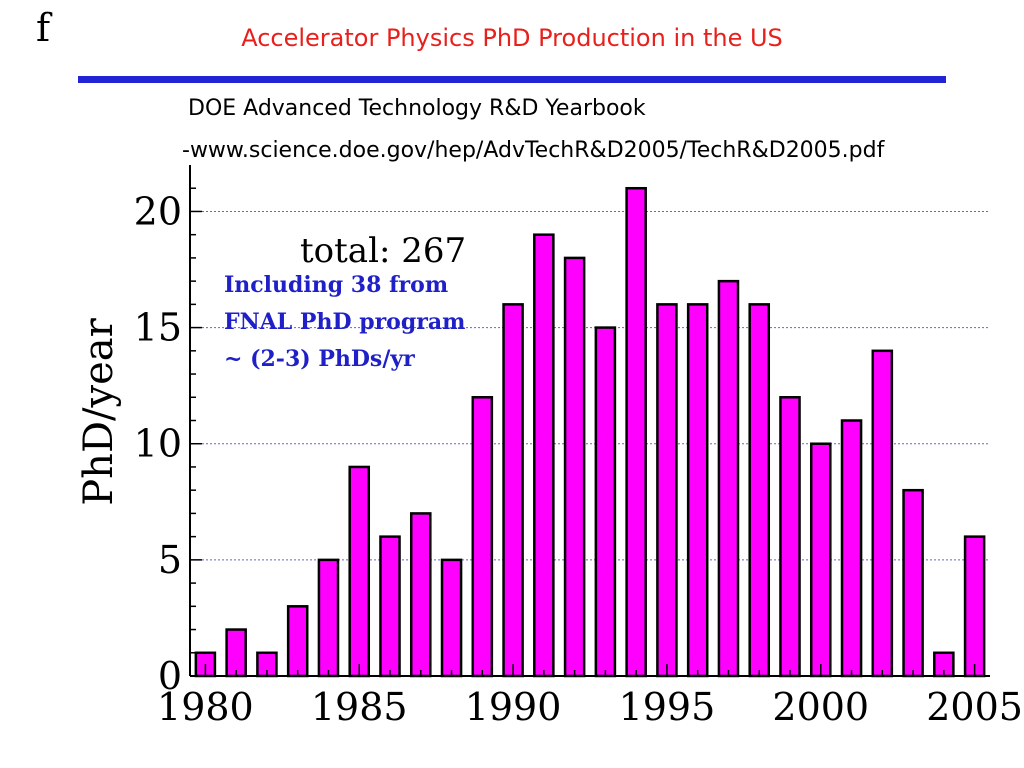 The image size is (1024, 768). I want to click on source-line-1: DOE Advanced Technology R&D Yearbook, so click(417, 108).